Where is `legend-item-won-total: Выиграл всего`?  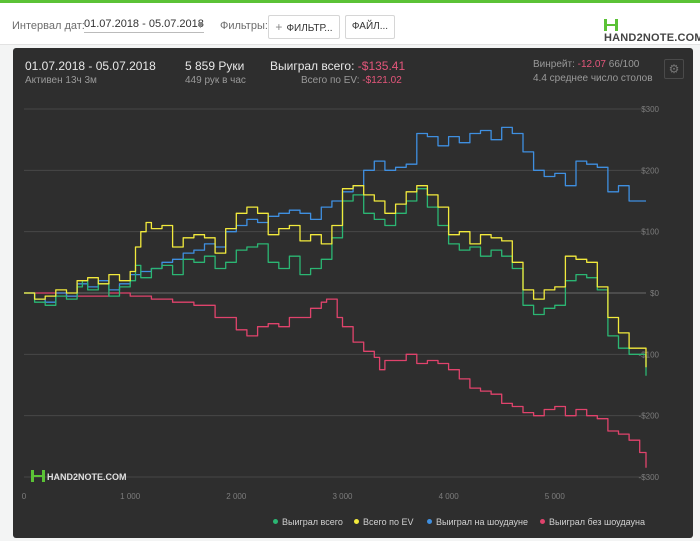
legend-item-won-total: Выиграл всего is located at coordinates (308, 522).